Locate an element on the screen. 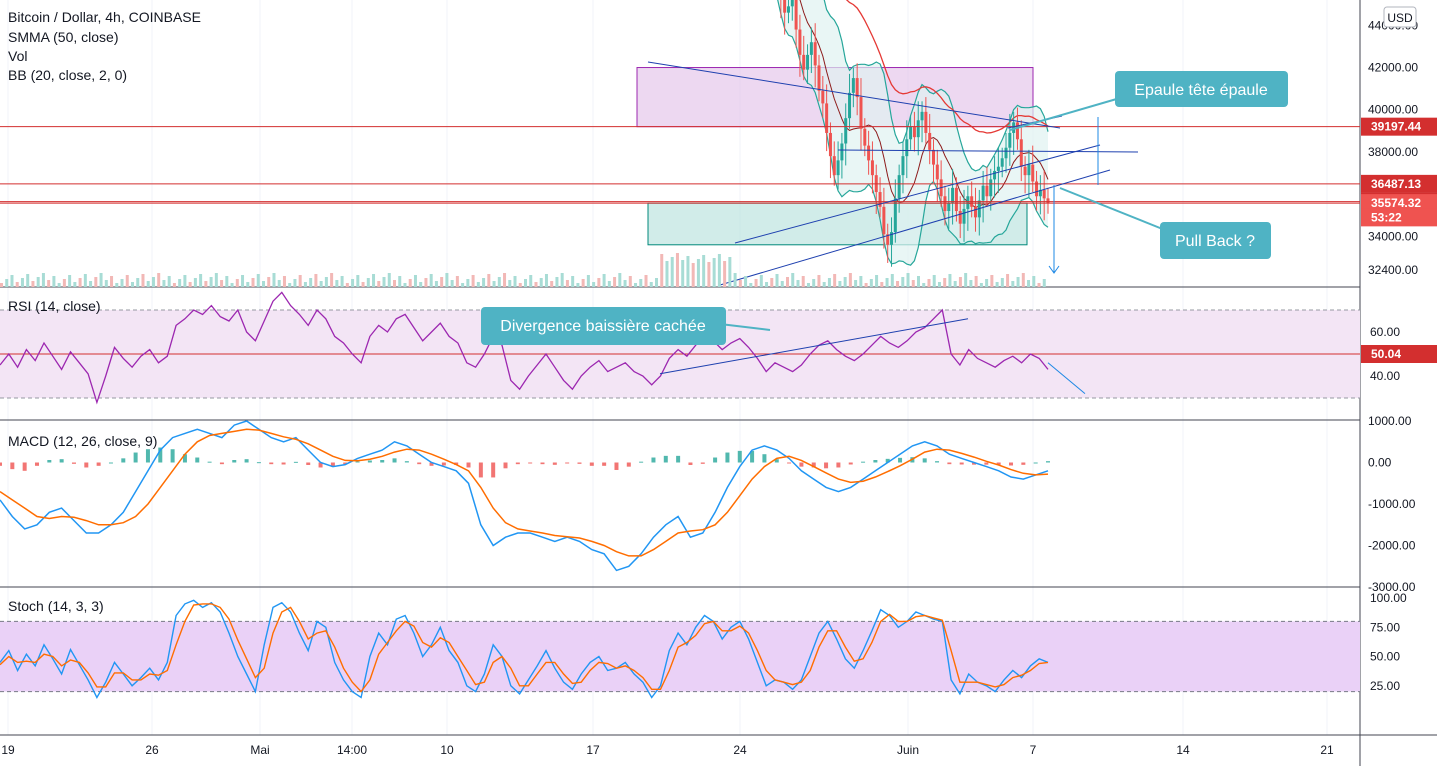 The image size is (1437, 766). callout-divergence: Divergence baissière cachée is located at coordinates (626, 326).